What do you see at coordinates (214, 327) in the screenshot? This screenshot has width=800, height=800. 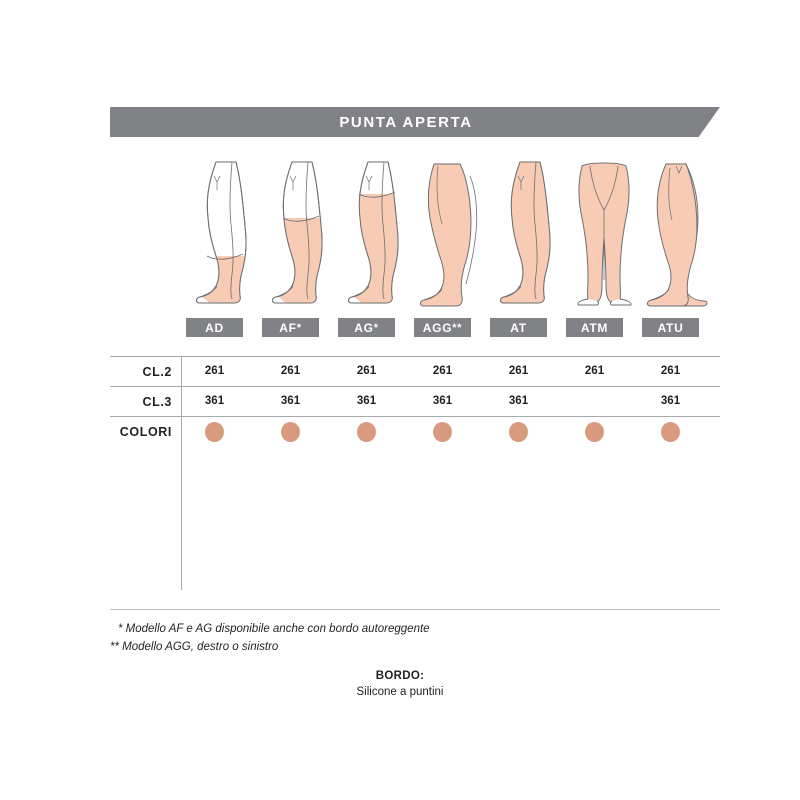 I see `code-chip-ad: AD` at bounding box center [214, 327].